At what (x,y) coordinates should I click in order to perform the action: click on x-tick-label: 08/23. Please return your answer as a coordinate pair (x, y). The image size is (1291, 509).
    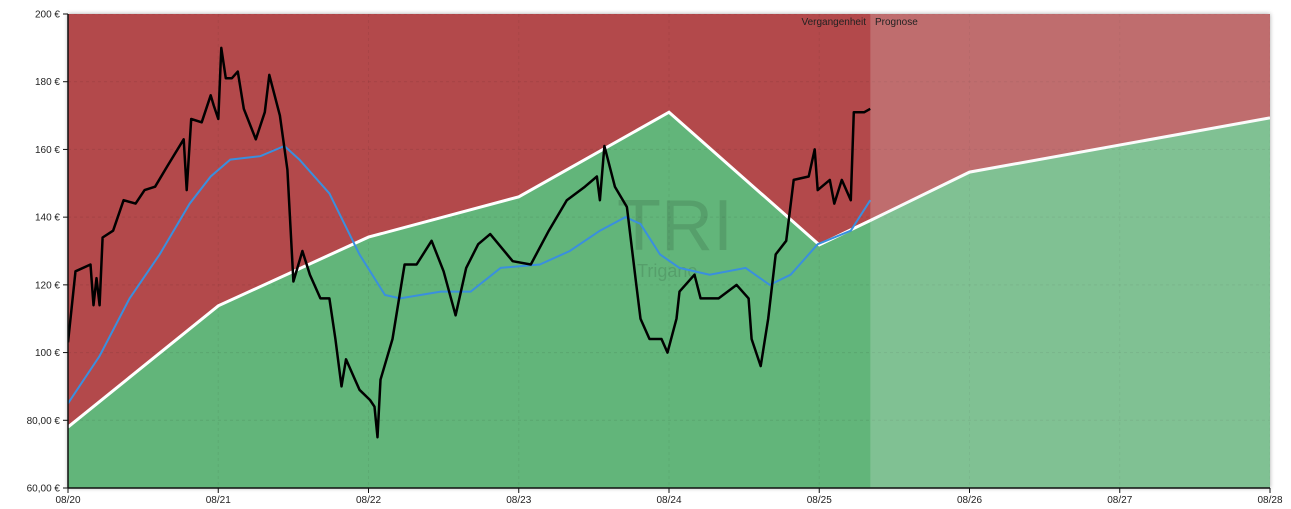
    Looking at the image, I should click on (518, 500).